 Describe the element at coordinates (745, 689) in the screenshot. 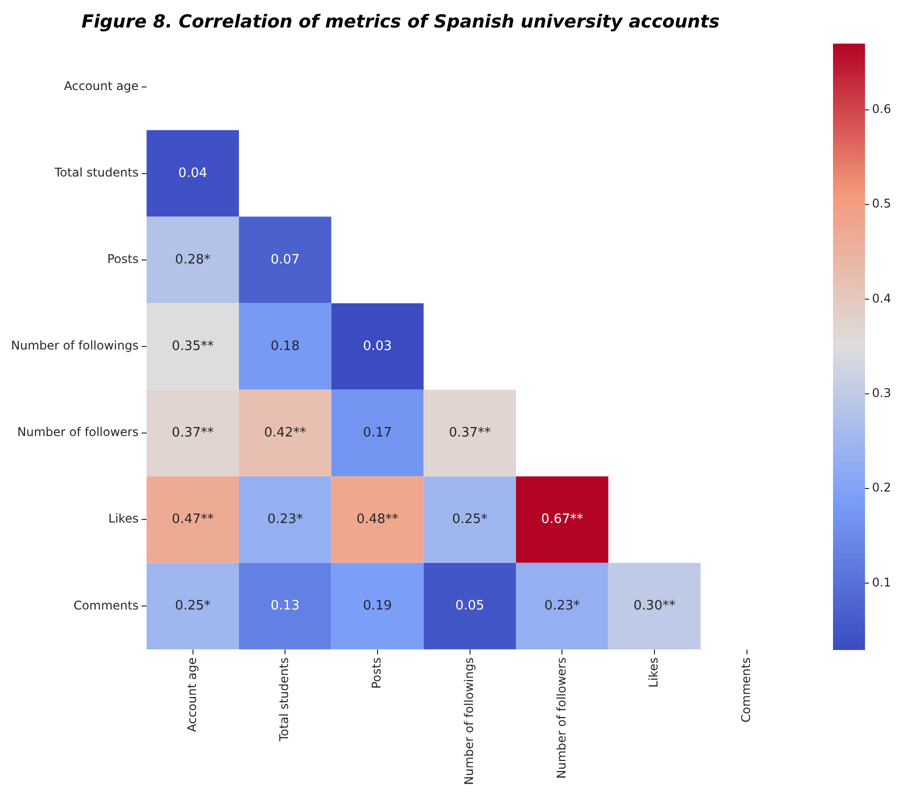

I see `x-tick-label: Comments` at that location.